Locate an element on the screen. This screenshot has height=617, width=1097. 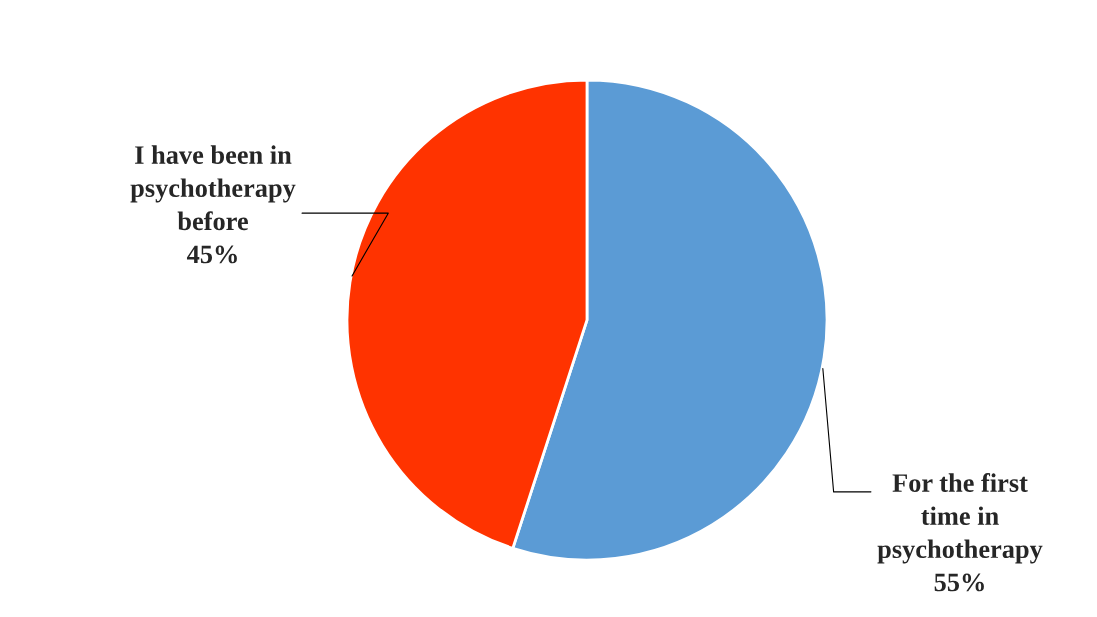
slice-label: For the first time in psychotherapy is located at coordinates (960, 518).